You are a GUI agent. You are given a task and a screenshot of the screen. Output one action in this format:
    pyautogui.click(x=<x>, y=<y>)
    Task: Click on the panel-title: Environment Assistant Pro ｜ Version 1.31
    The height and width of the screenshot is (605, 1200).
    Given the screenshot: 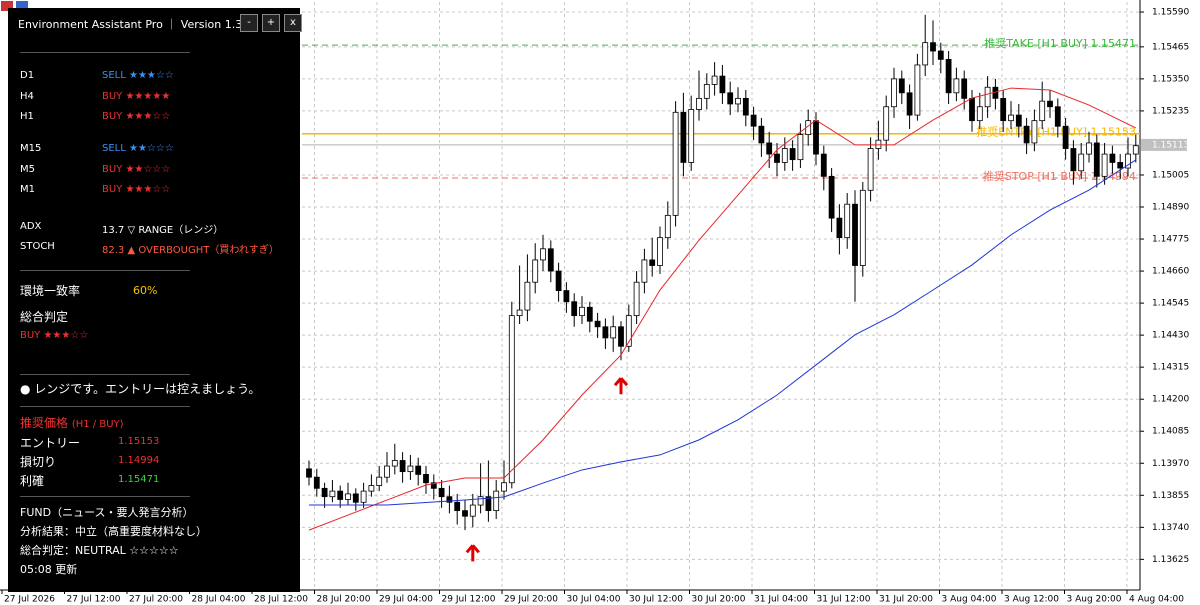 What is the action you would take?
    pyautogui.click(x=134, y=24)
    